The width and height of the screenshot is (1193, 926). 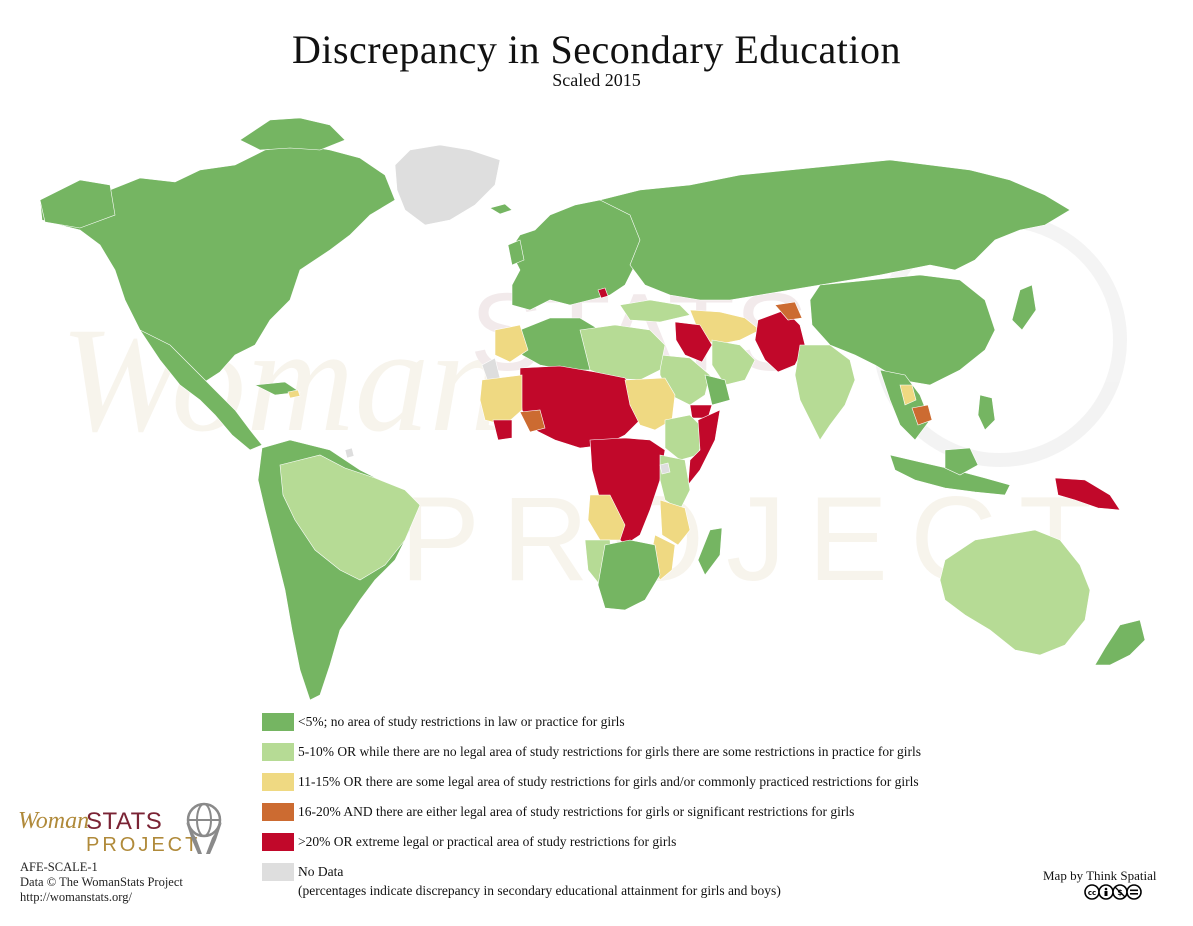 I want to click on region-madagascar, so click(x=710, y=551).